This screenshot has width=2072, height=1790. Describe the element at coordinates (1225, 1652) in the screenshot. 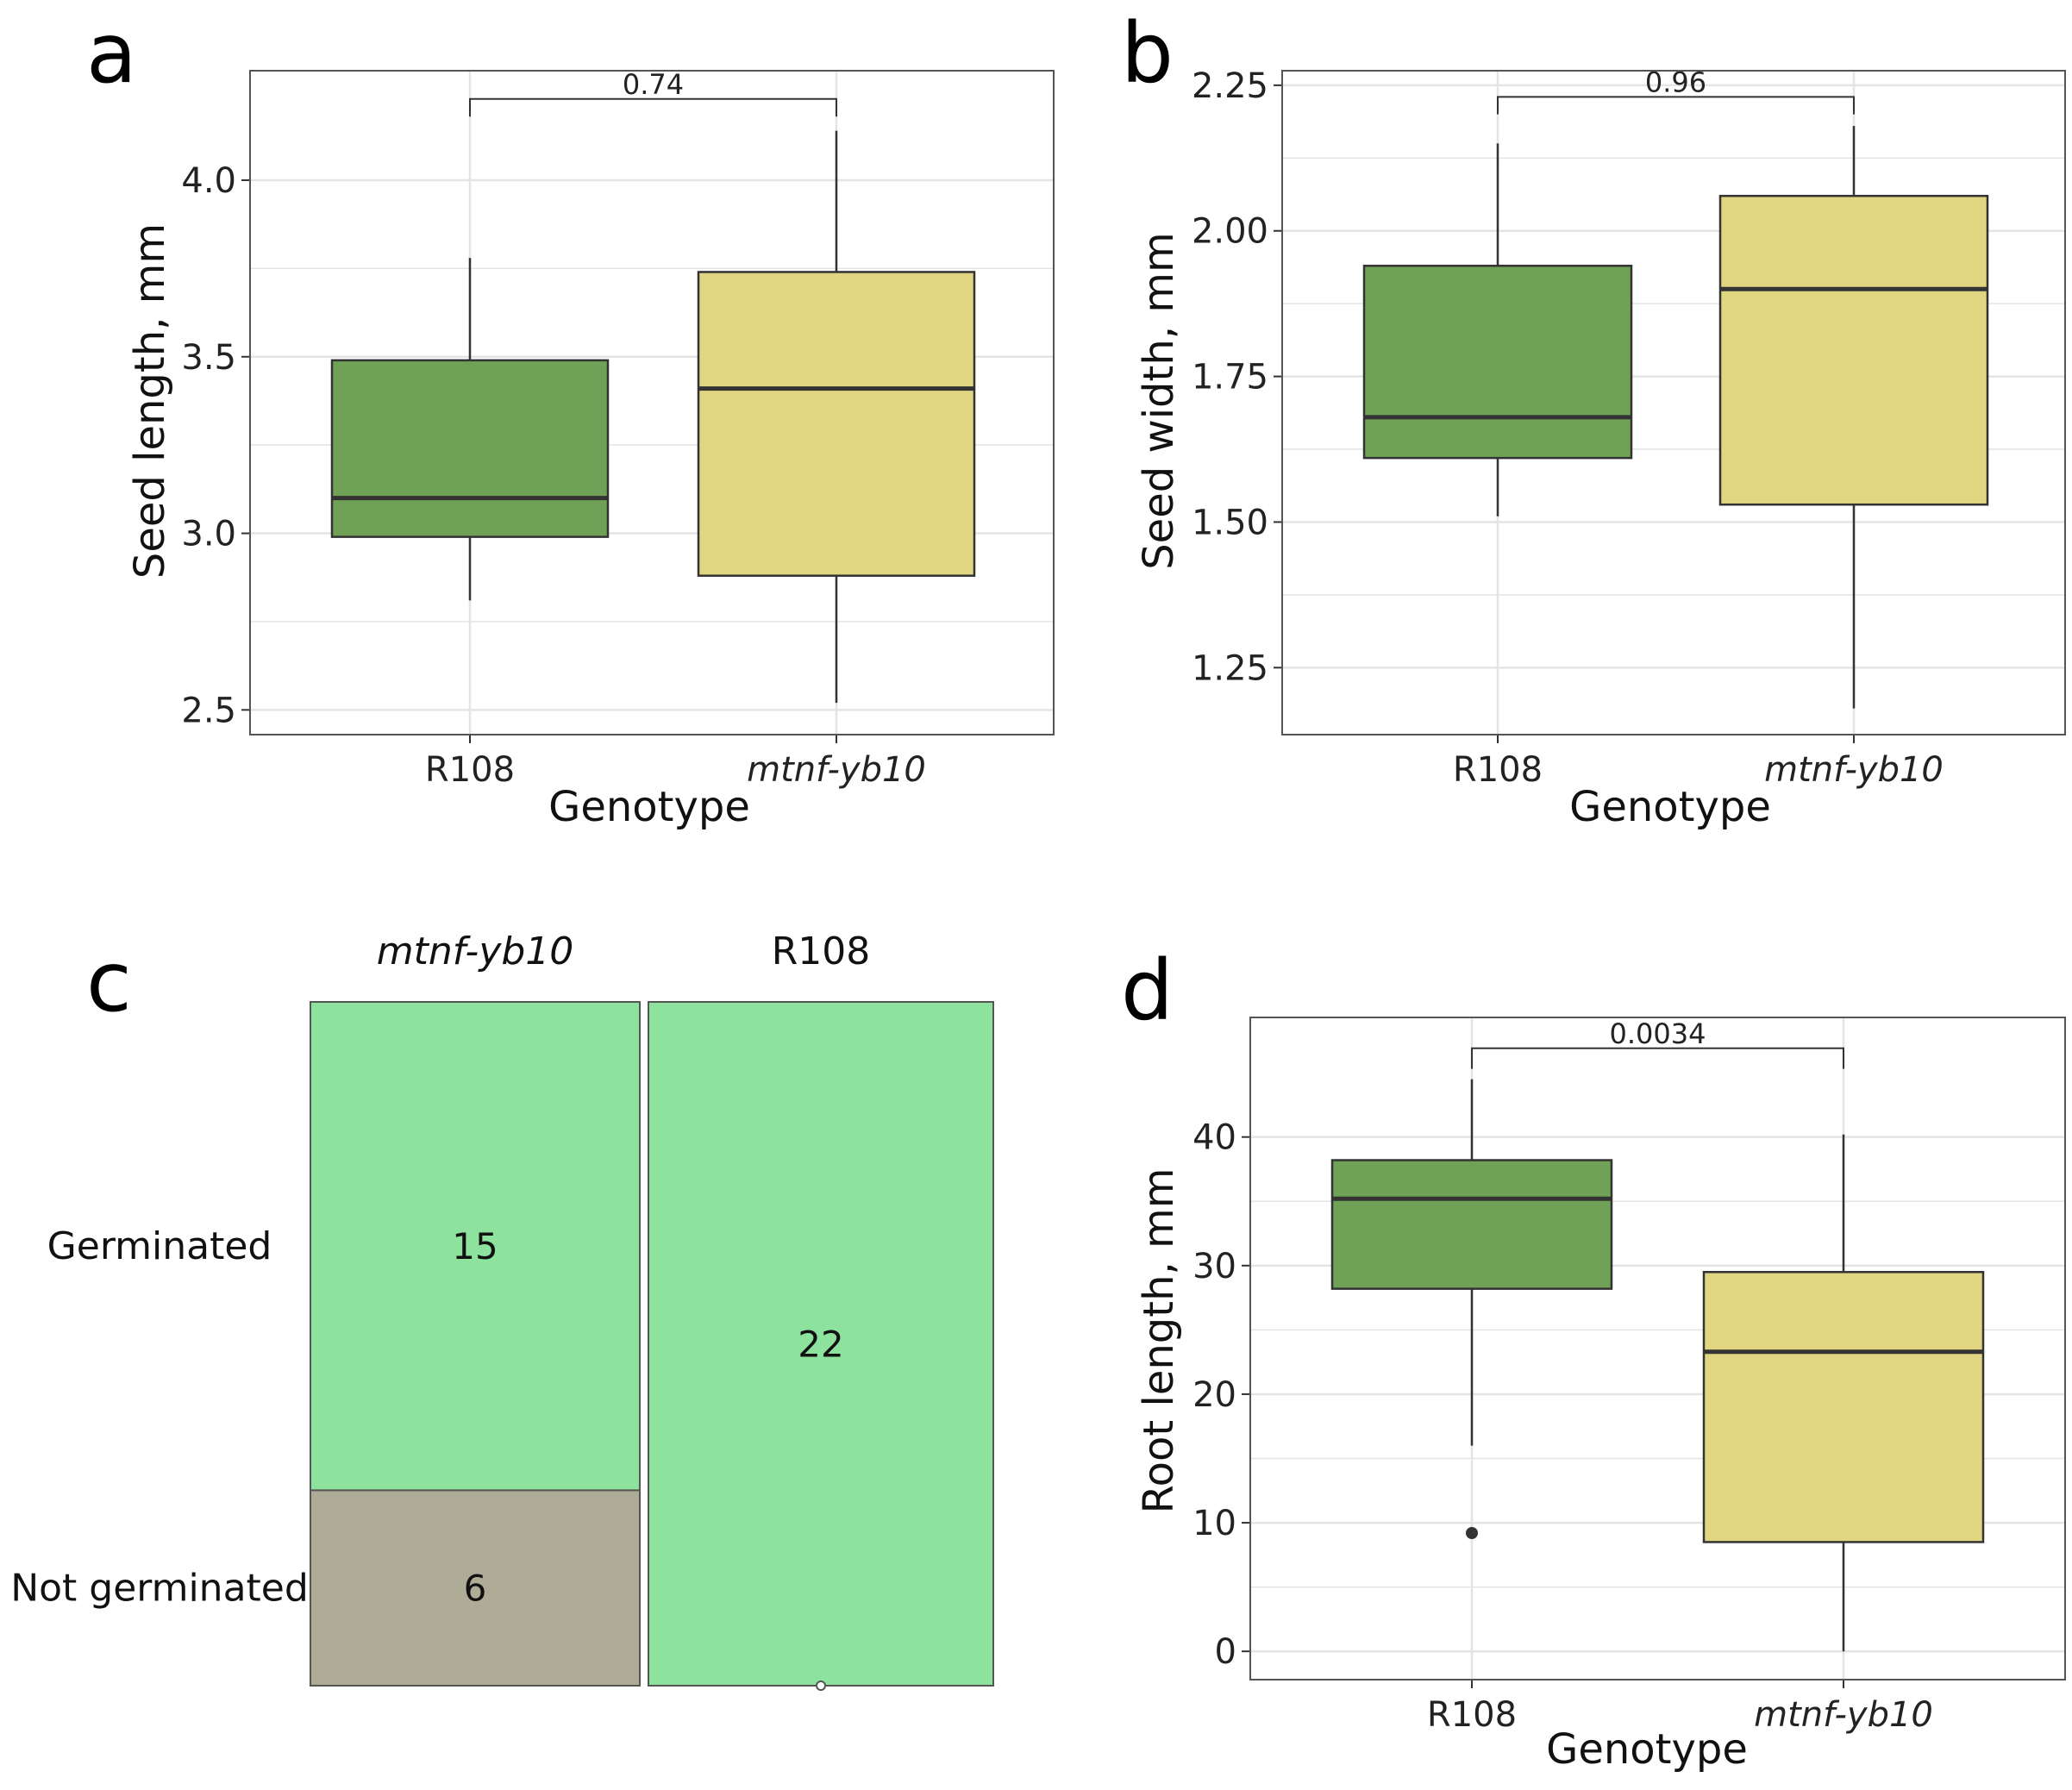

I see `y-tick-label: 0` at that location.